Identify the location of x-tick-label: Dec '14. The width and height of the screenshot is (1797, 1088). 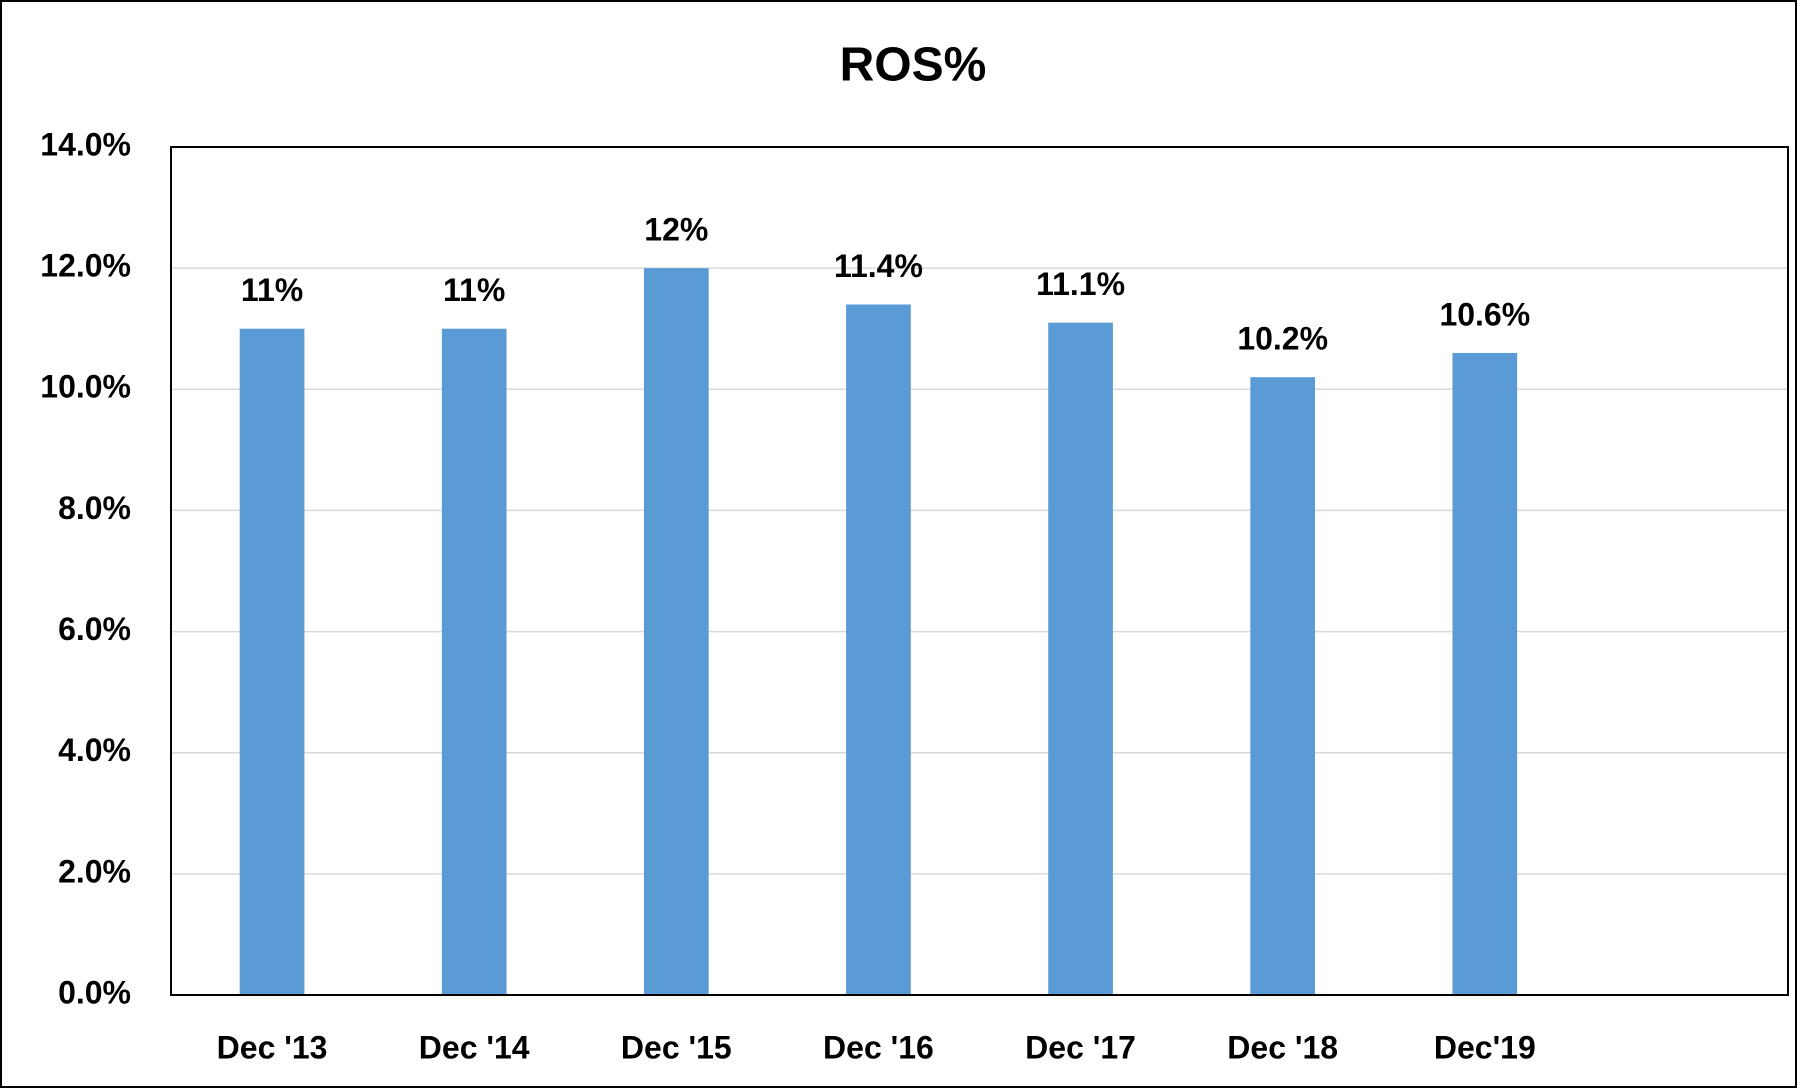
(474, 1047).